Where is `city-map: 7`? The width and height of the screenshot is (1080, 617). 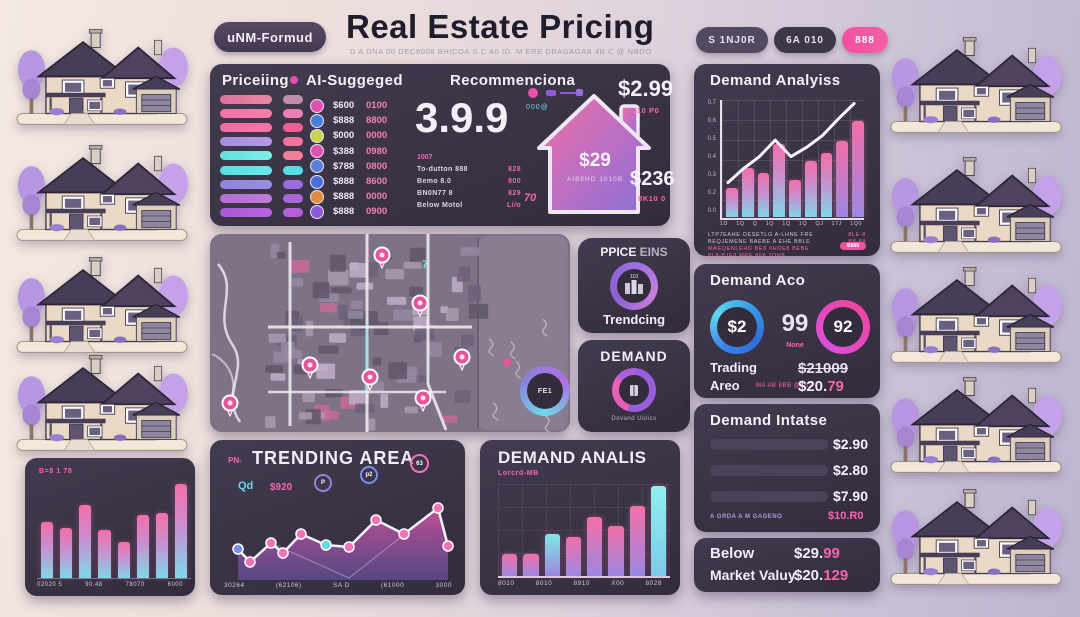 city-map: 7 is located at coordinates (390, 333).